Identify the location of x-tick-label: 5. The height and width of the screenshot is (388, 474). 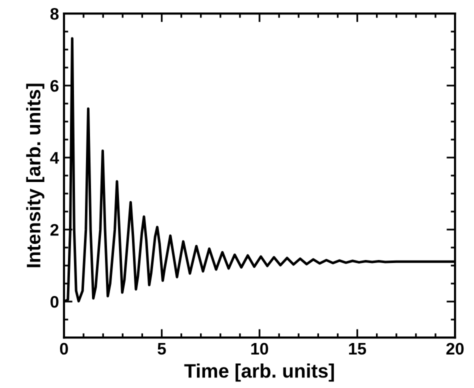
(162, 349).